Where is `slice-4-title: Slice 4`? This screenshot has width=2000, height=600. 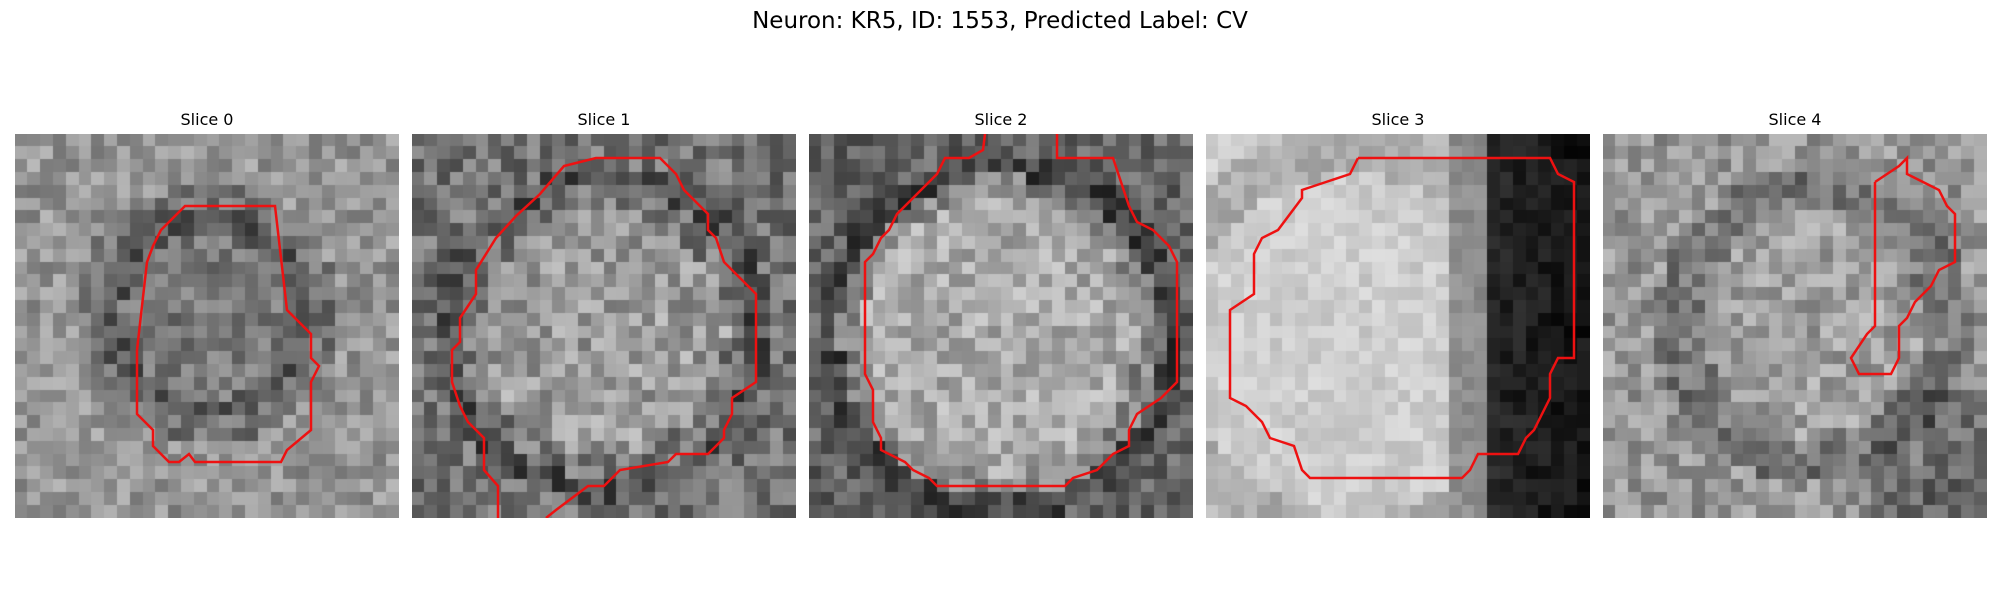
slice-4-title: Slice 4 is located at coordinates (1795, 119).